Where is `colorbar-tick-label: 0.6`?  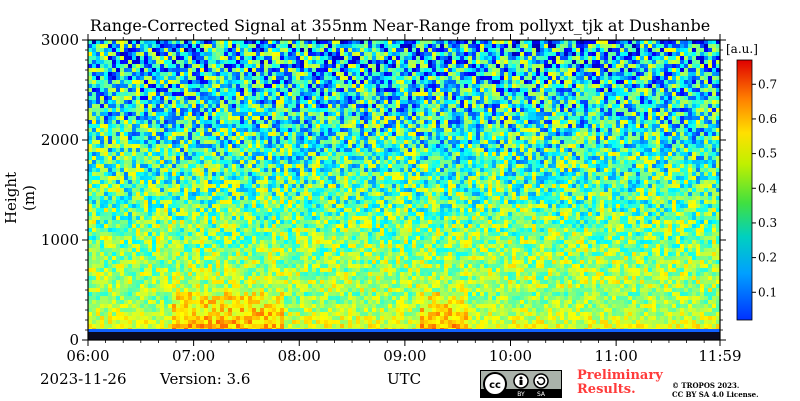 colorbar-tick-label: 0.6 is located at coordinates (767, 119).